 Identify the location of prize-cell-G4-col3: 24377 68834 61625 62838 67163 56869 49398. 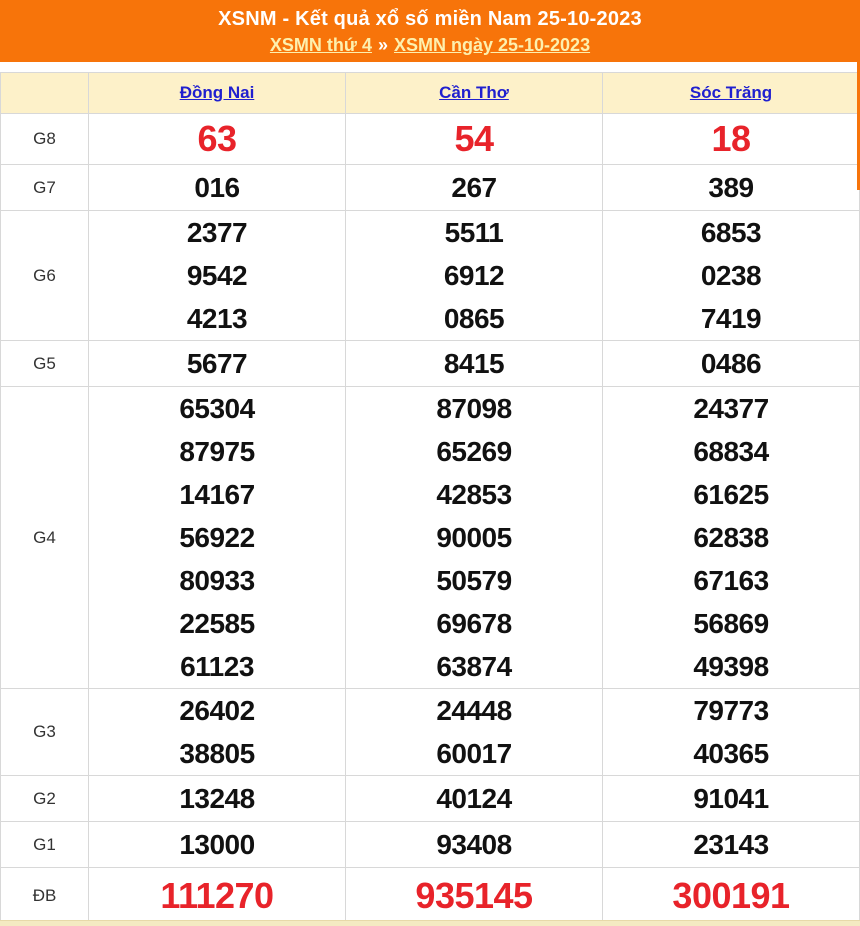
(731, 537).